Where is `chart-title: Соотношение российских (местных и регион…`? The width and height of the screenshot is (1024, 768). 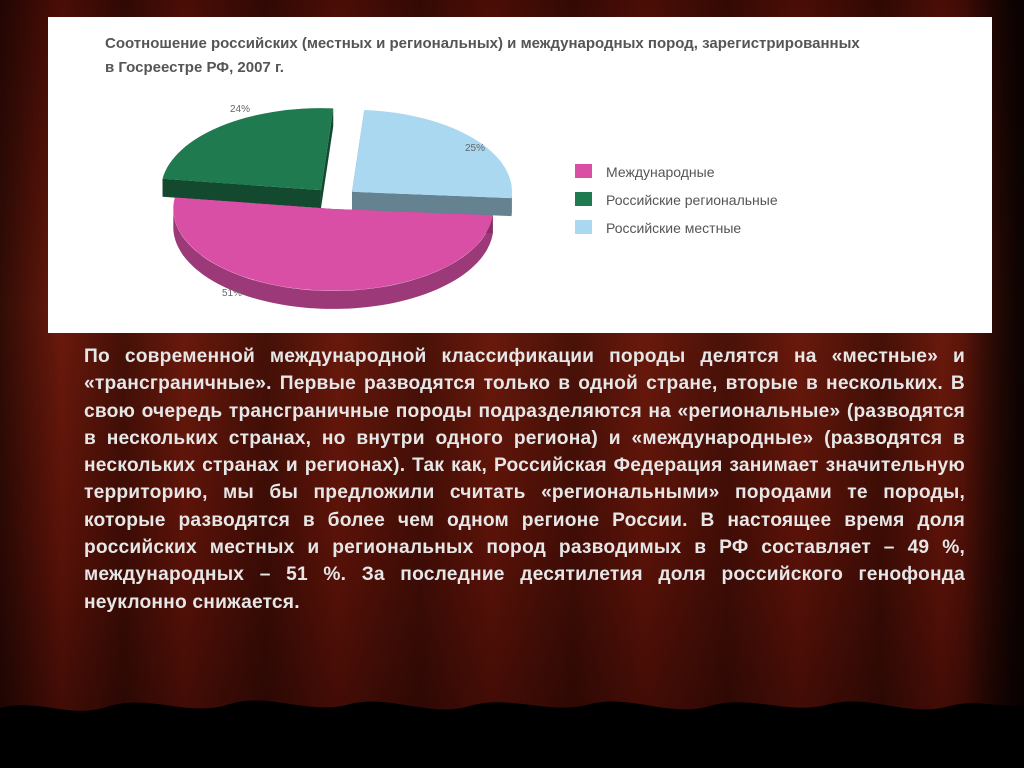
chart-title: Соотношение российских (местных и регион… is located at coordinates (482, 55).